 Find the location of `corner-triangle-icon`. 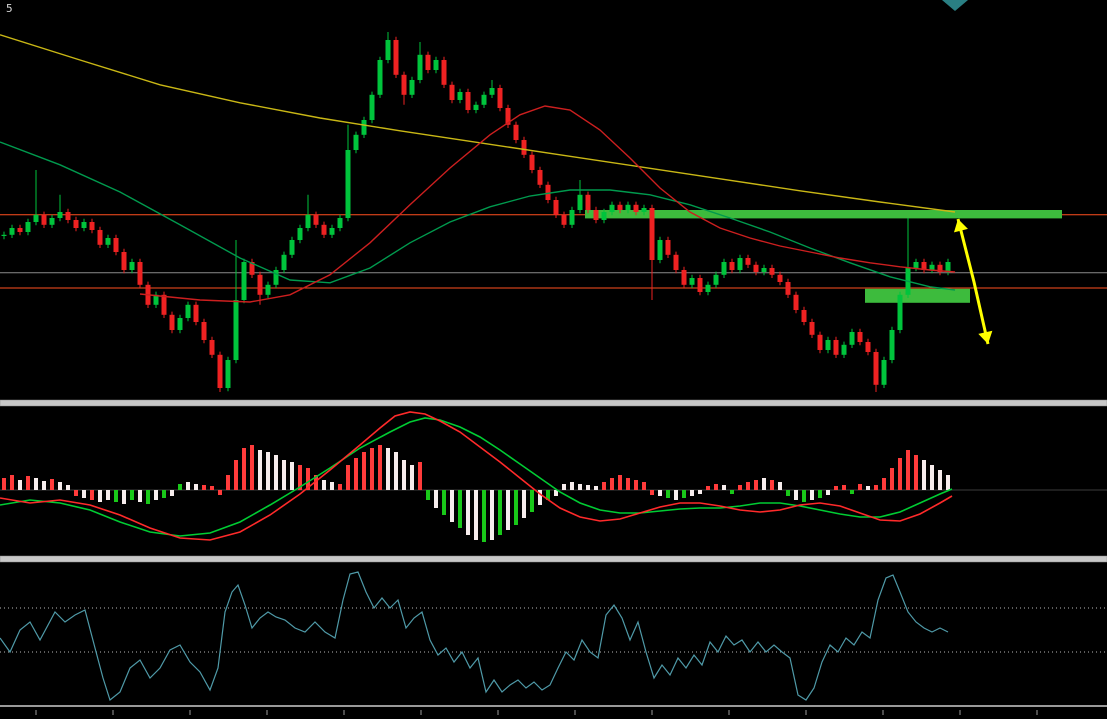

corner-triangle-icon is located at coordinates (955, 5).